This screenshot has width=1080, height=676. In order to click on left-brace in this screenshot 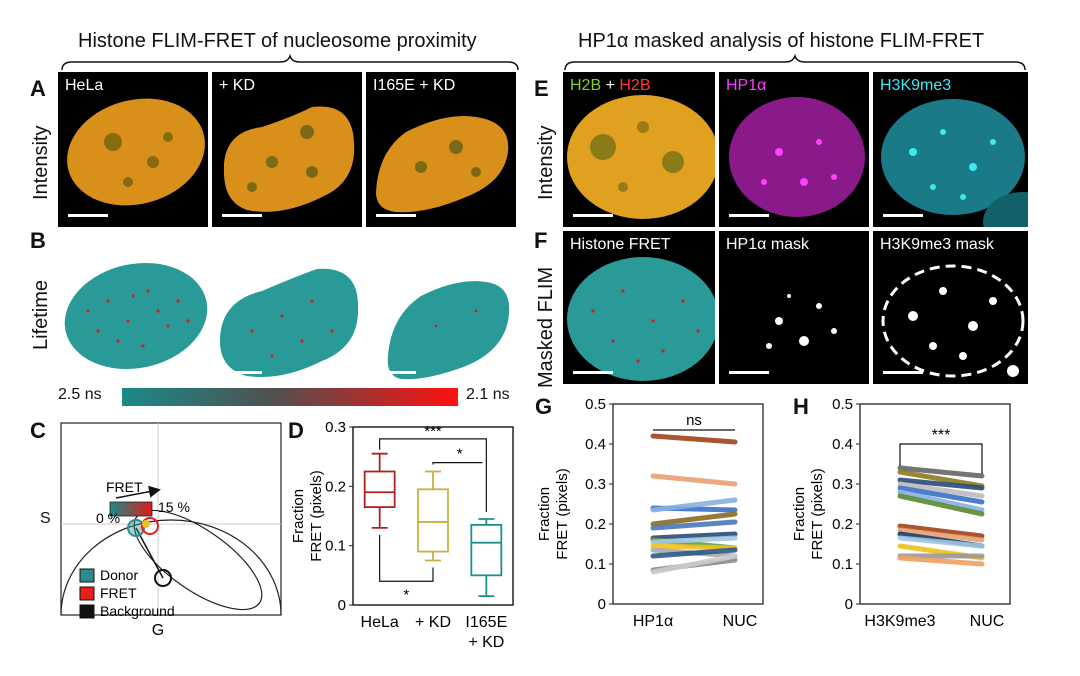, I will do `click(290, 62)`.